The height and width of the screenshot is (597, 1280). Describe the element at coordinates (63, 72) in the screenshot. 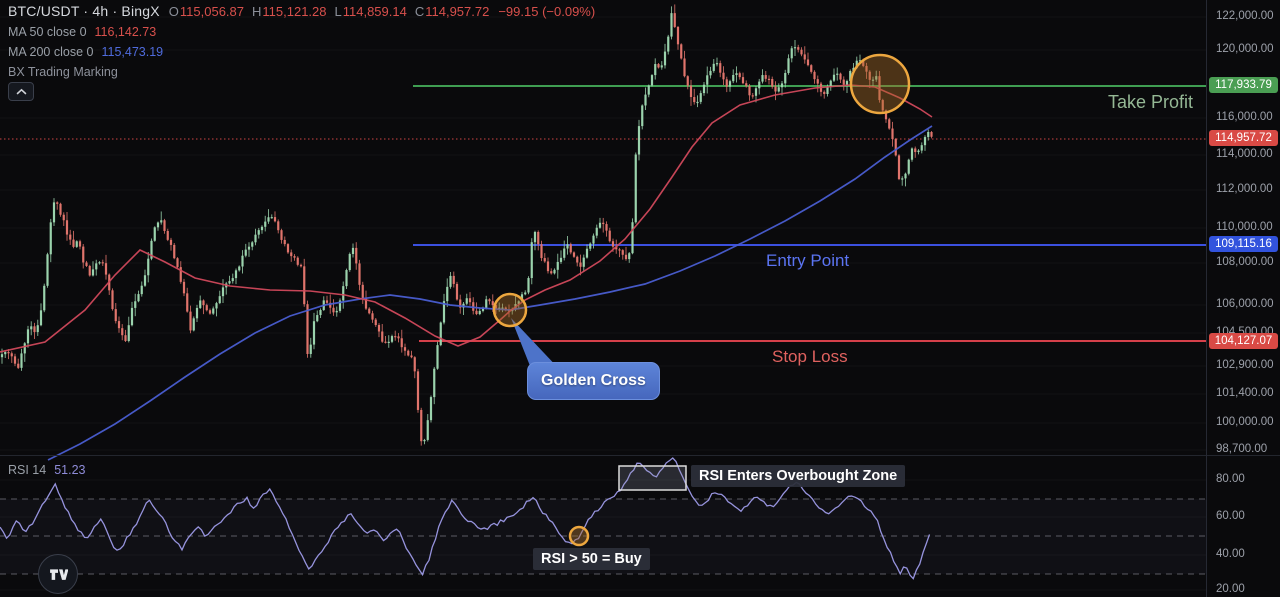

I see `overlay-script-label: BX Trading Marking` at that location.